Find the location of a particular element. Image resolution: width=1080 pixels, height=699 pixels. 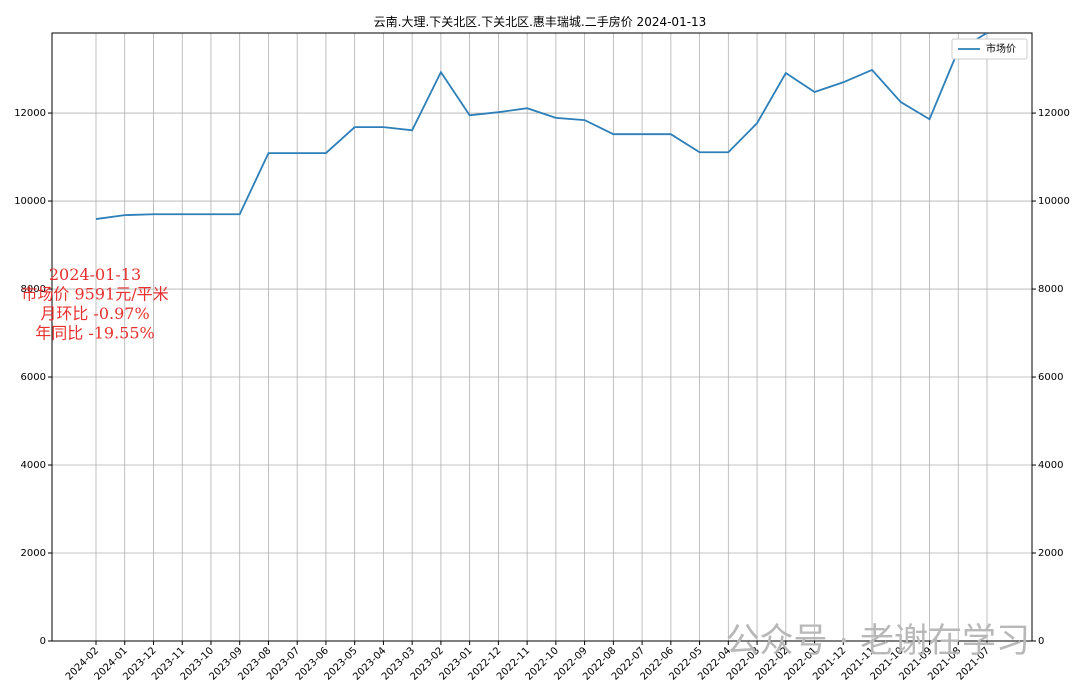

y2-tick-label: 4000 is located at coordinates (1050, 465).